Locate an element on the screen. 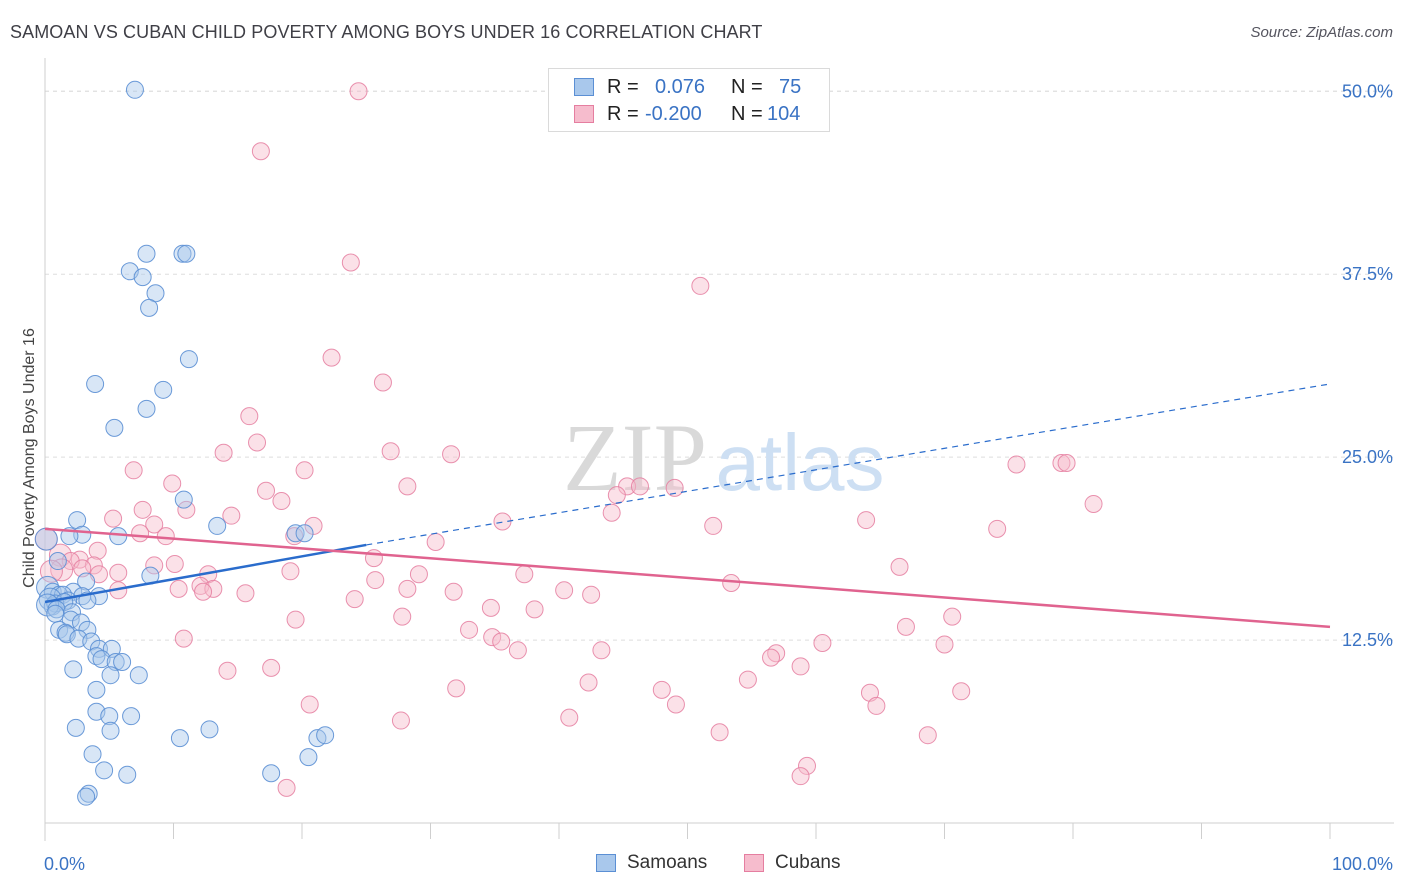 Image resolution: width=1406 pixels, height=892 pixels. y-tick-label: 12.5% is located at coordinates (1367, 640).